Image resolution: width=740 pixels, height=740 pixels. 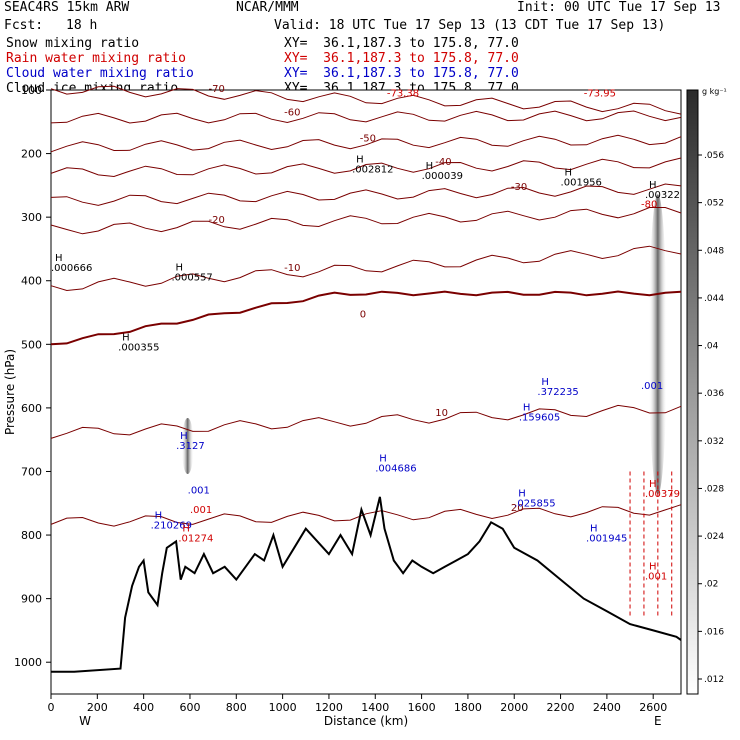 What do you see at coordinates (519, 187) in the screenshot?
I see `temp-label--30: -30` at bounding box center [519, 187].